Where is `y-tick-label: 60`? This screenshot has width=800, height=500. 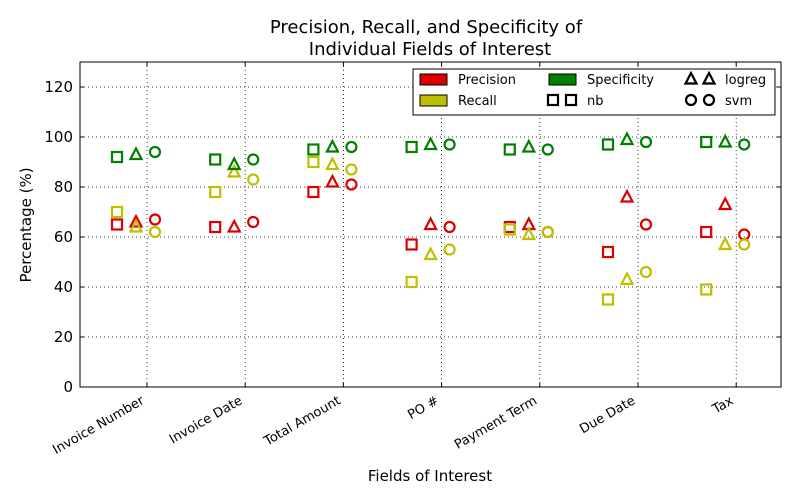
y-tick-label: 60 is located at coordinates (63, 237).